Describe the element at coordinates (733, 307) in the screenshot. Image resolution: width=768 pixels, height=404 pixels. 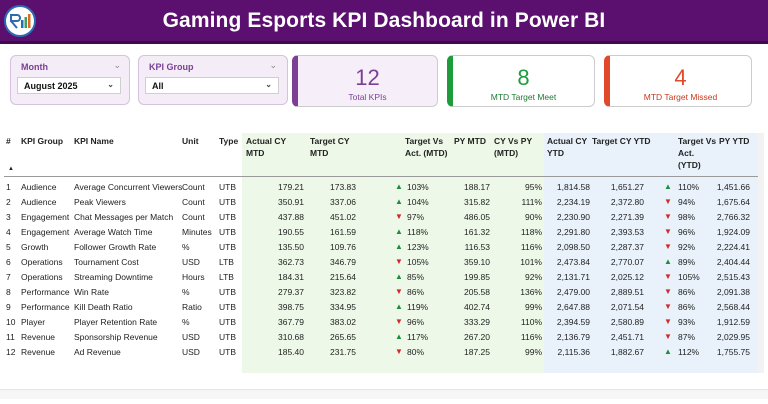
I see `row-py-ytd: 2,568.44` at that location.